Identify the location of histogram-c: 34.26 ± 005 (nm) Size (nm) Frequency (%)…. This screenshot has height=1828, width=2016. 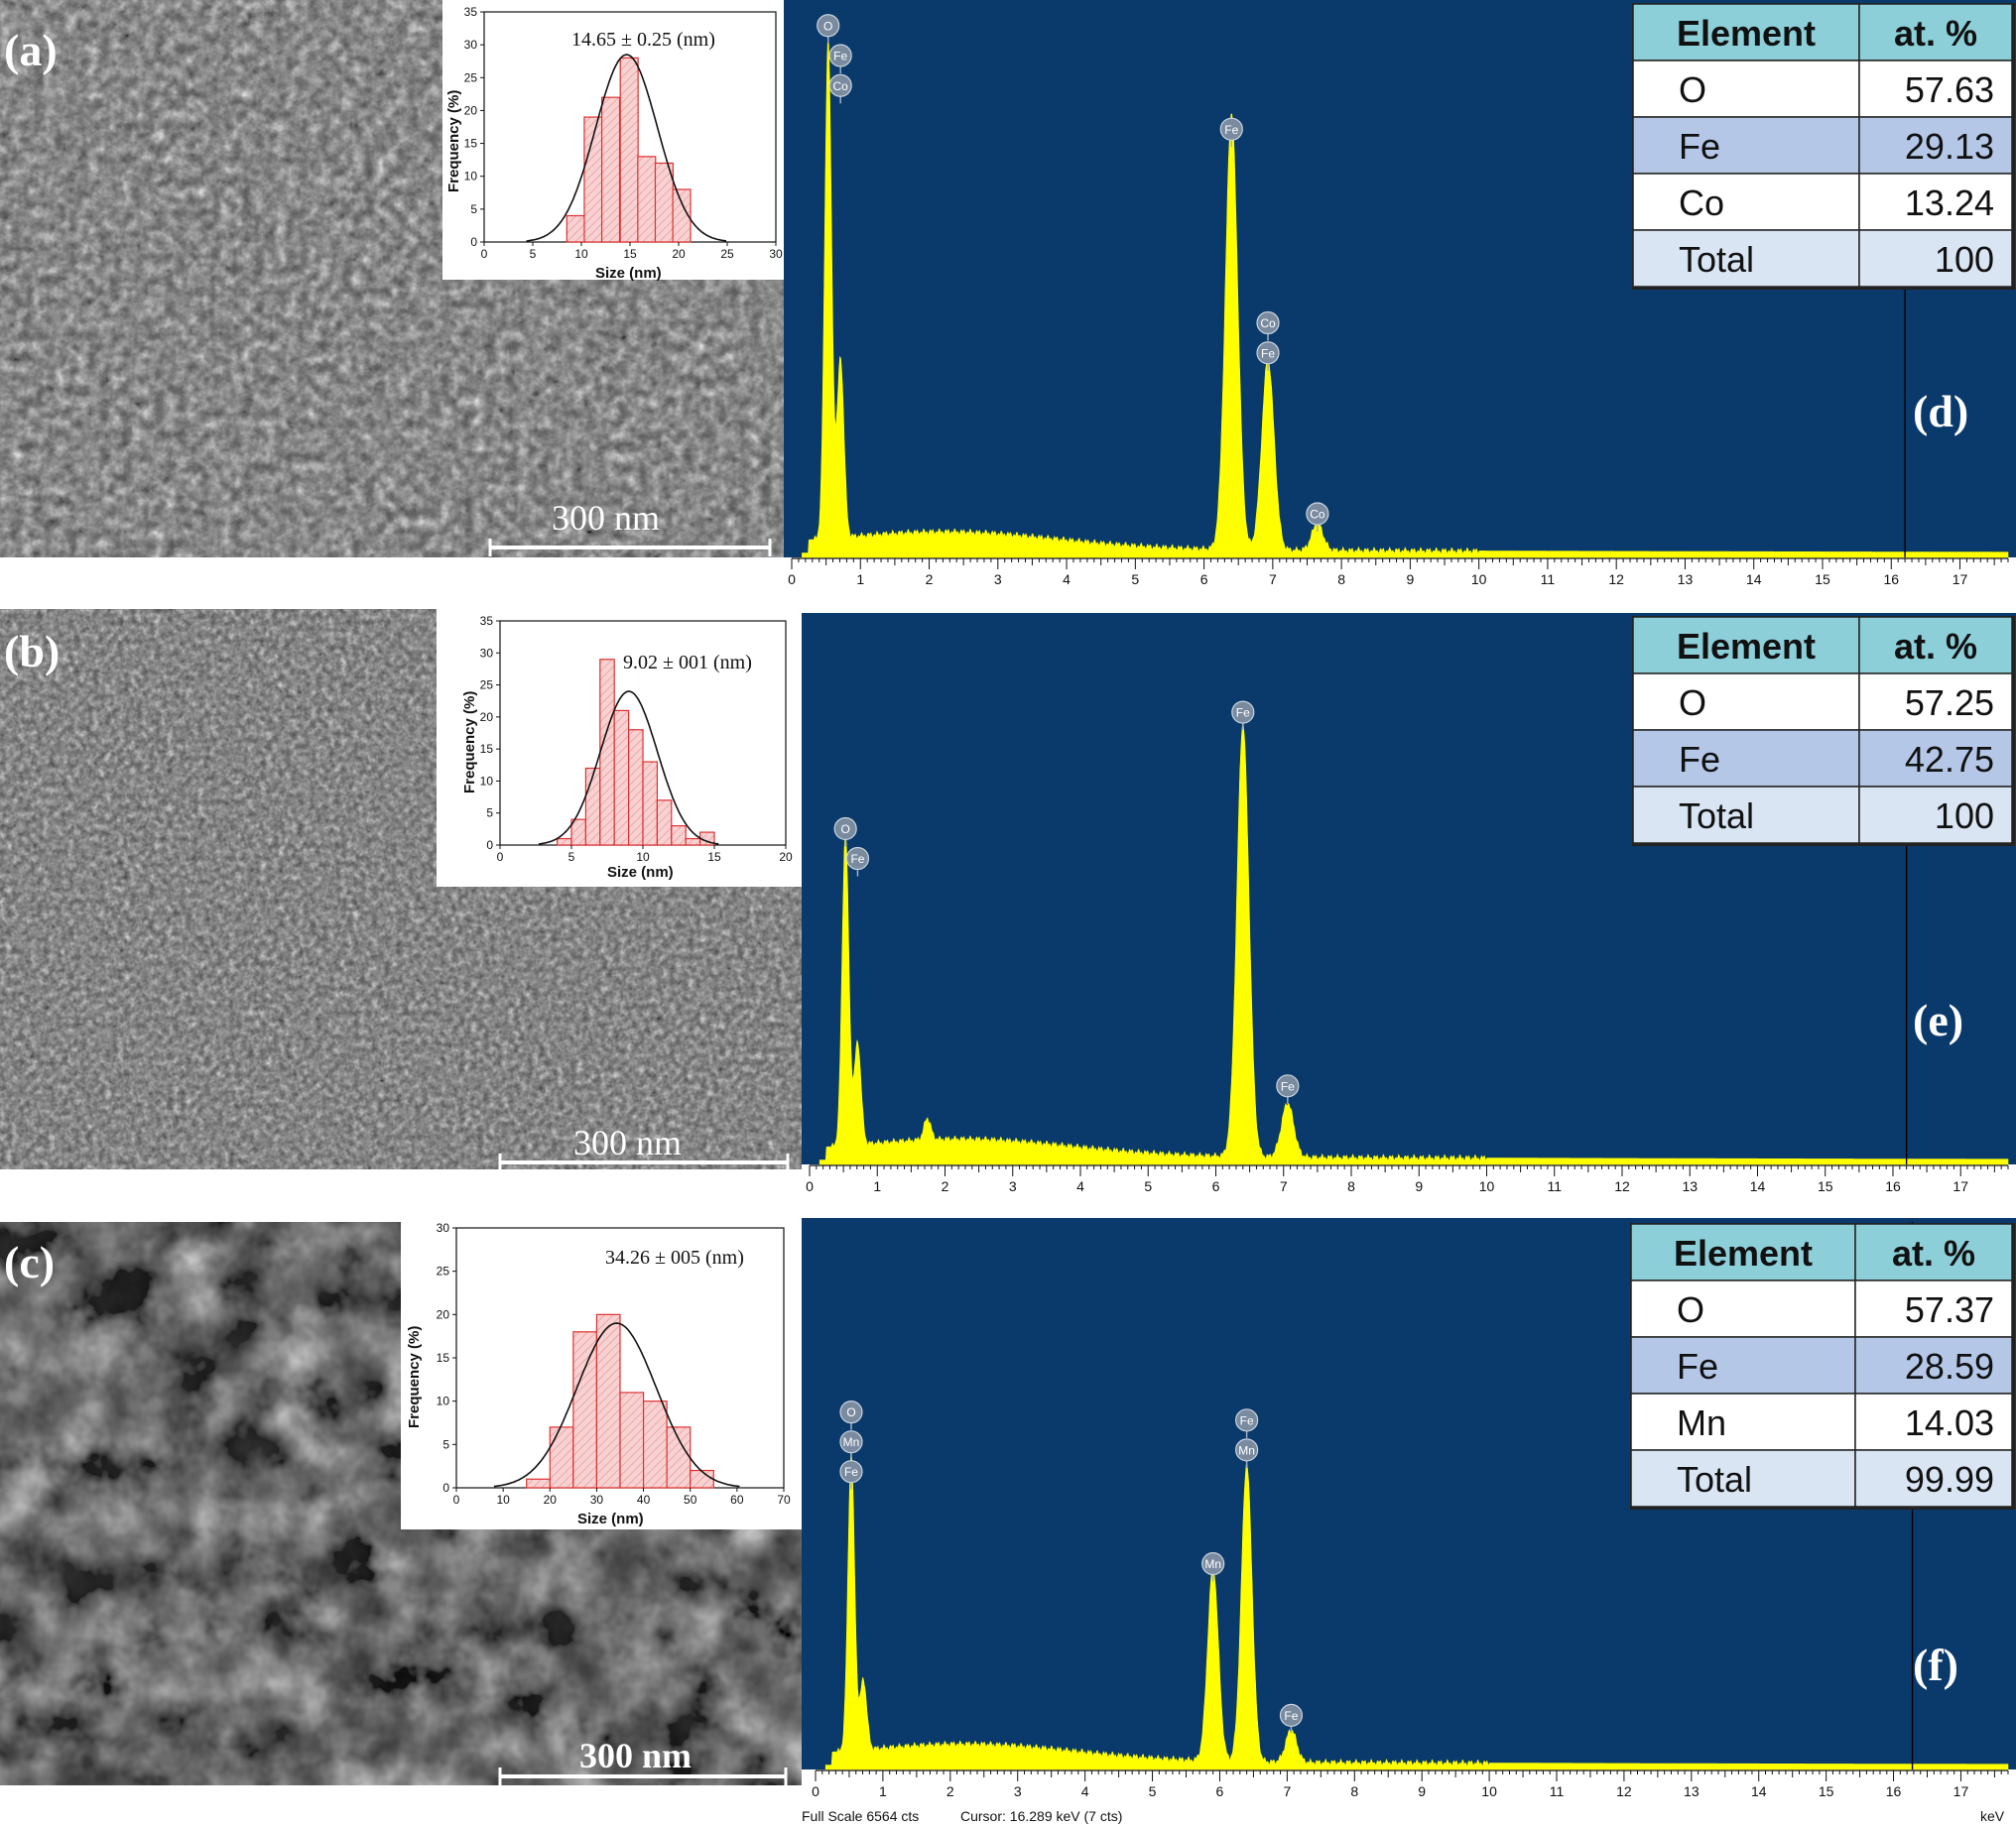
(601, 1375).